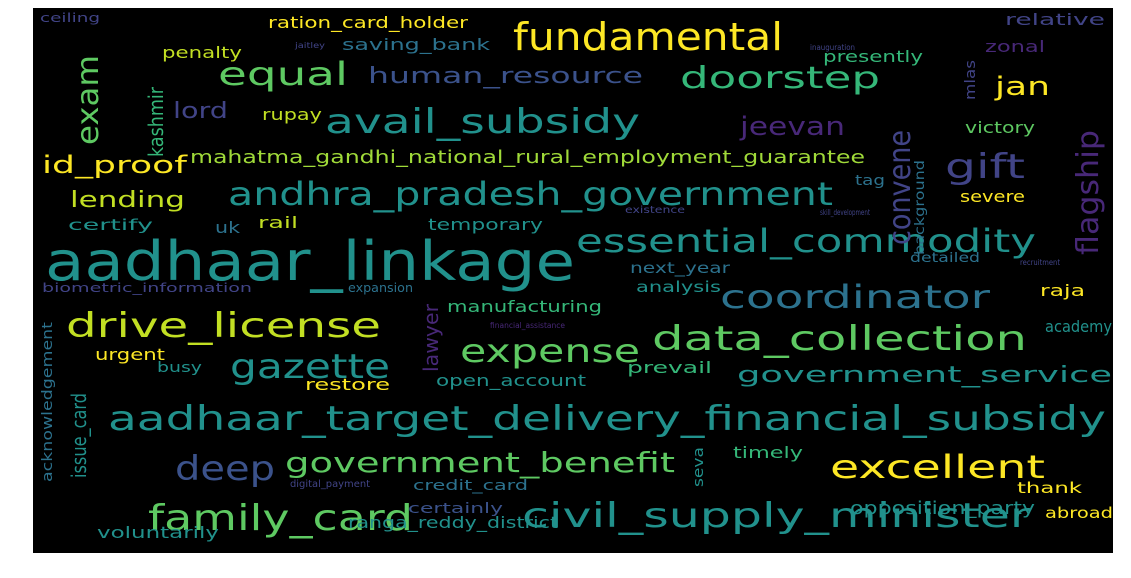 The image size is (1131, 578). What do you see at coordinates (792, 127) in the screenshot?
I see `cloud-word: jeevan` at bounding box center [792, 127].